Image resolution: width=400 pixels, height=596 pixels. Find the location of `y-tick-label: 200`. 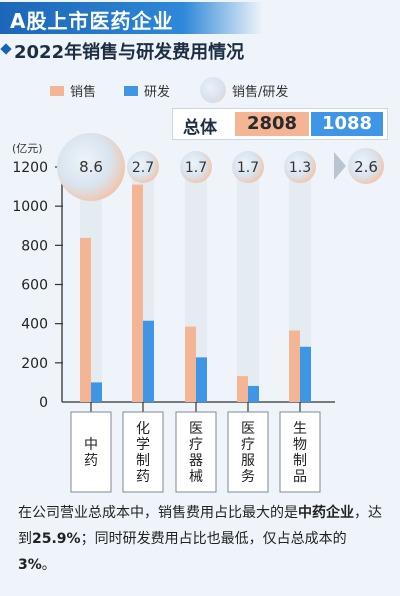

y-tick-label: 200 is located at coordinates (34, 364).